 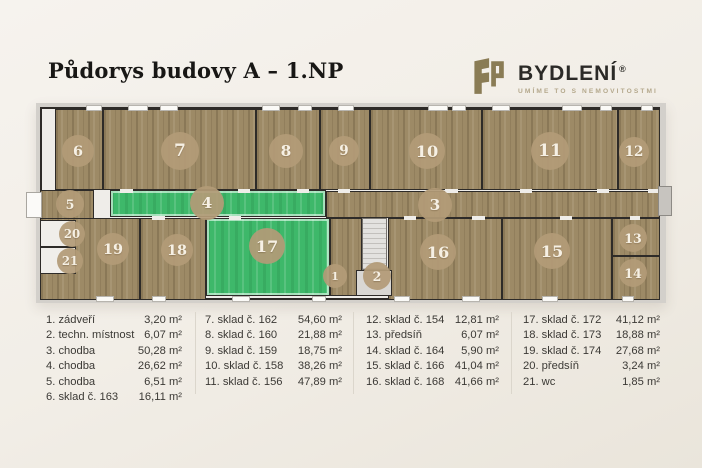 I want to click on legend-item: 12. sklad č. 154 12,81 m², so click(x=432, y=320).